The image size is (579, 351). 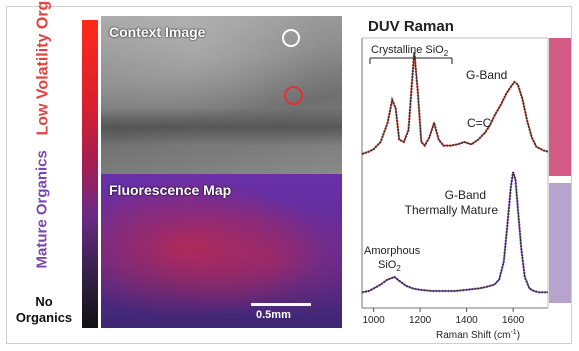 I want to click on crystalline-label: Crystalline SiO2, so click(x=410, y=51).